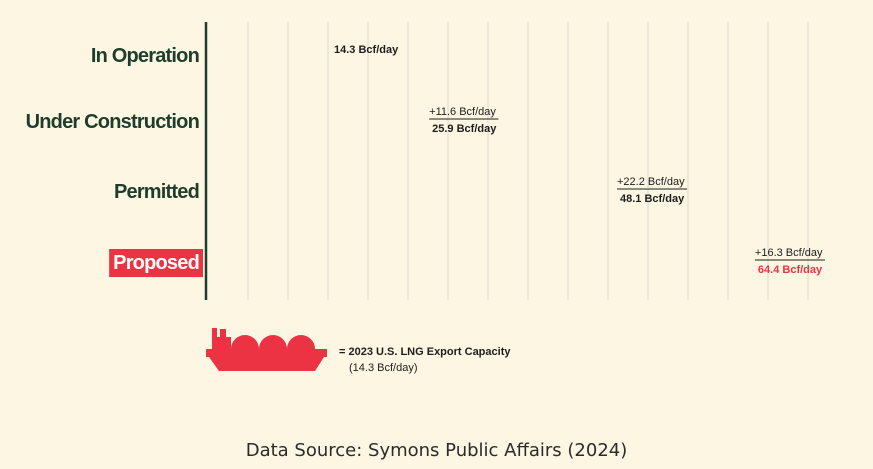 The width and height of the screenshot is (873, 469). I want to click on category-label: Proposed, so click(156, 263).